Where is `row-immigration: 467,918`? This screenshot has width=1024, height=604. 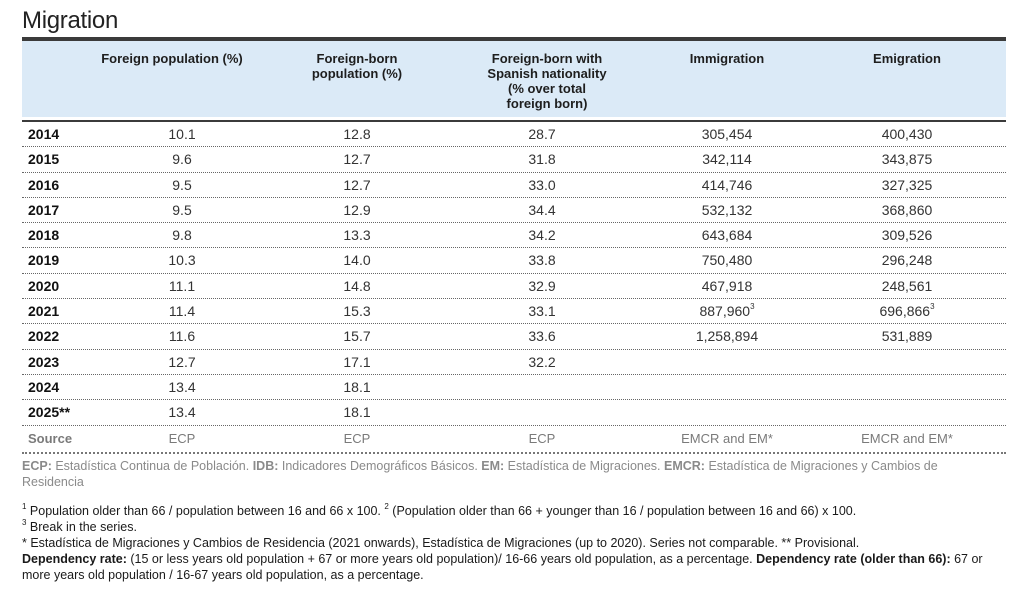 row-immigration: 467,918 is located at coordinates (727, 285).